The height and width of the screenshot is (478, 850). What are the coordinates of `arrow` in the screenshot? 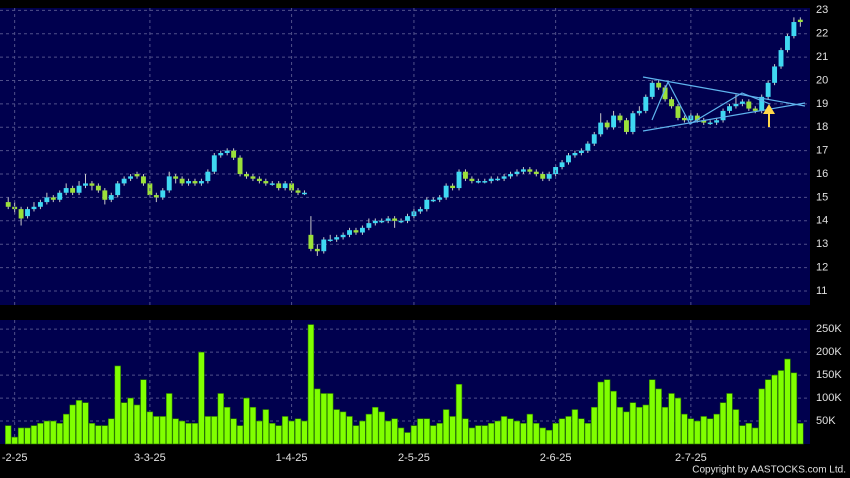 It's located at (769, 115).